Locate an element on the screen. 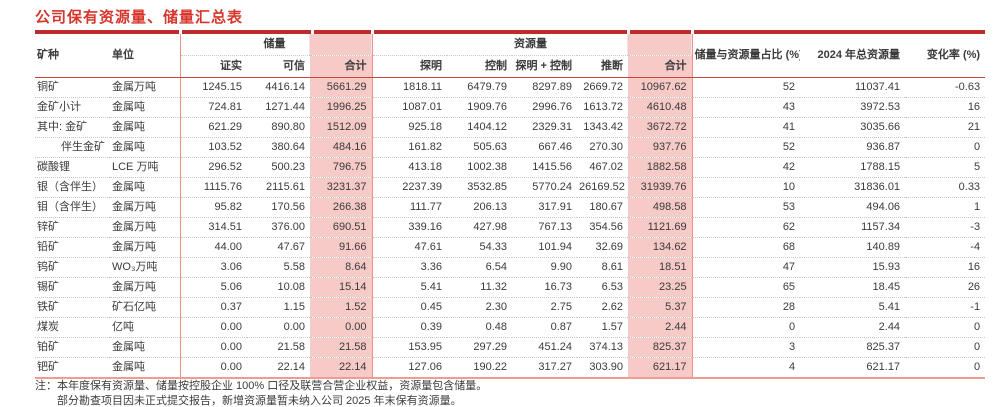 The height and width of the screenshot is (407, 1000). cell-proved: 103.52 is located at coordinates (213, 147).